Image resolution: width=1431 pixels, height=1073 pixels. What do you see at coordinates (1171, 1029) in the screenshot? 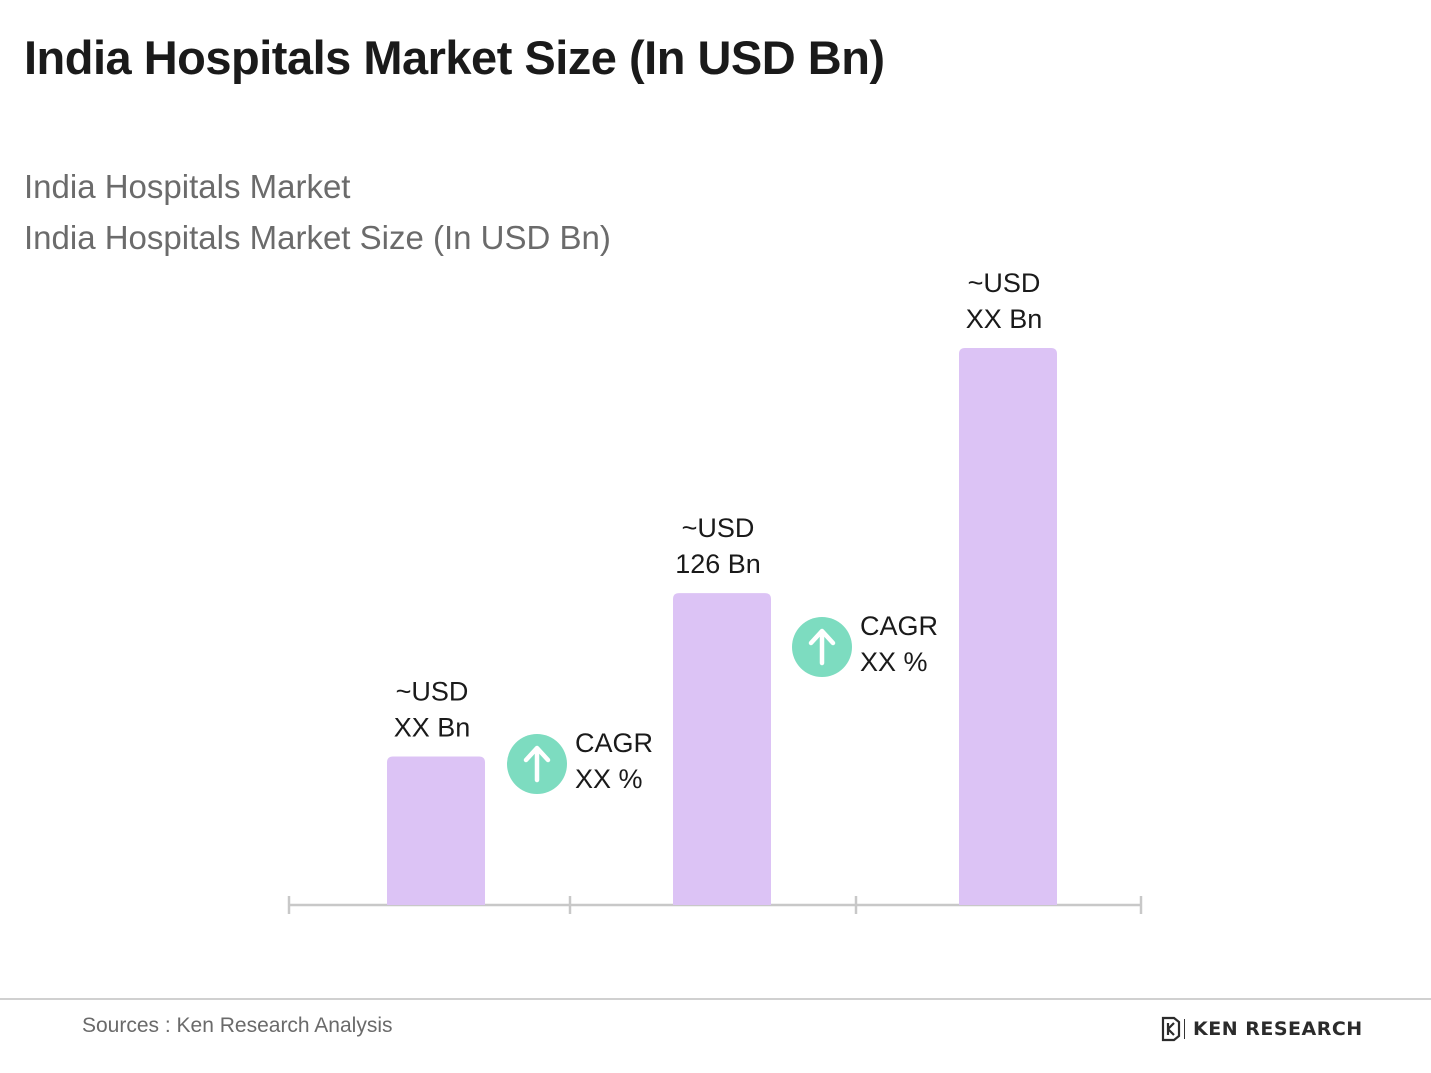
I see `ken-research-logo-icon` at bounding box center [1171, 1029].